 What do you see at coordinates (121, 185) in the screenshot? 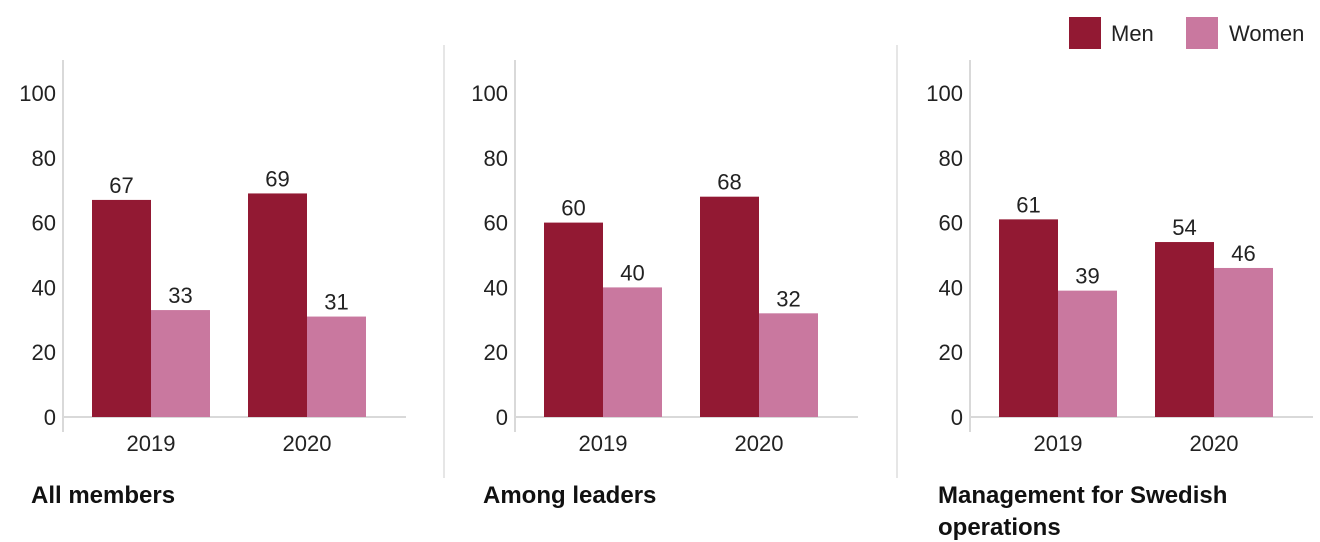
I see `data-label: 67` at bounding box center [121, 185].